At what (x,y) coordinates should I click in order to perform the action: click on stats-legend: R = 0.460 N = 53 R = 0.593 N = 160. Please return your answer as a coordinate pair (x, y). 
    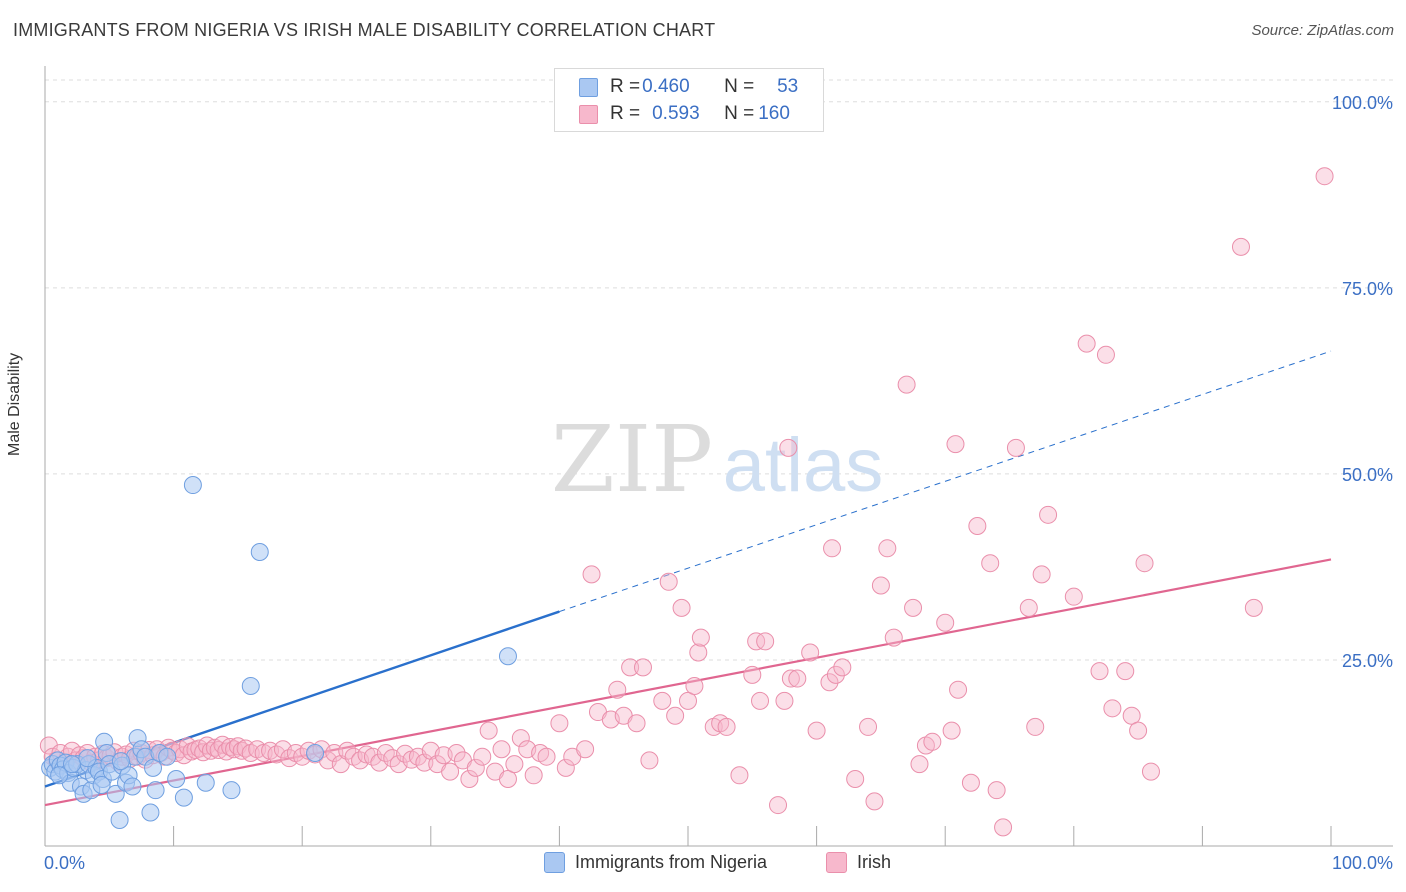
    Looking at the image, I should click on (689, 100).